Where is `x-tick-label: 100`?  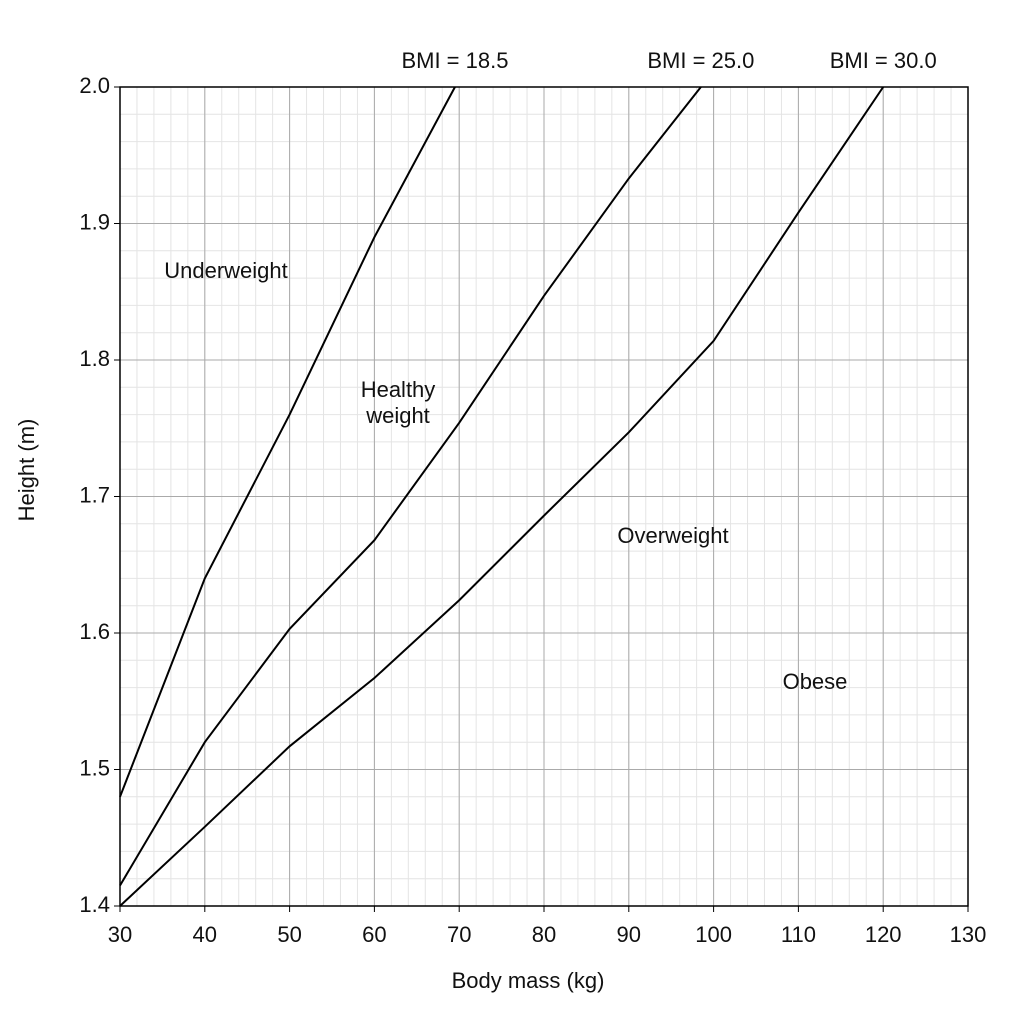
x-tick-label: 100 is located at coordinates (713, 934).